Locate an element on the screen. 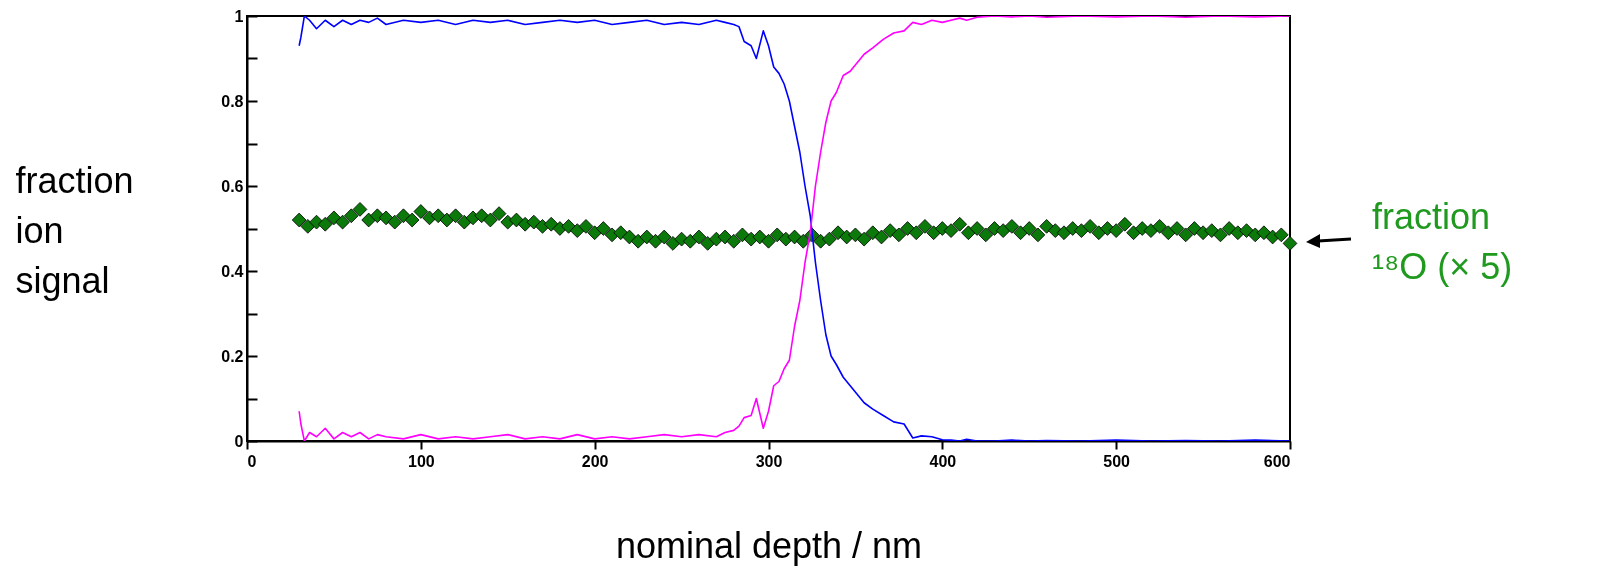 This screenshot has height=568, width=1619. x-tick-label: 400 is located at coordinates (943, 461).